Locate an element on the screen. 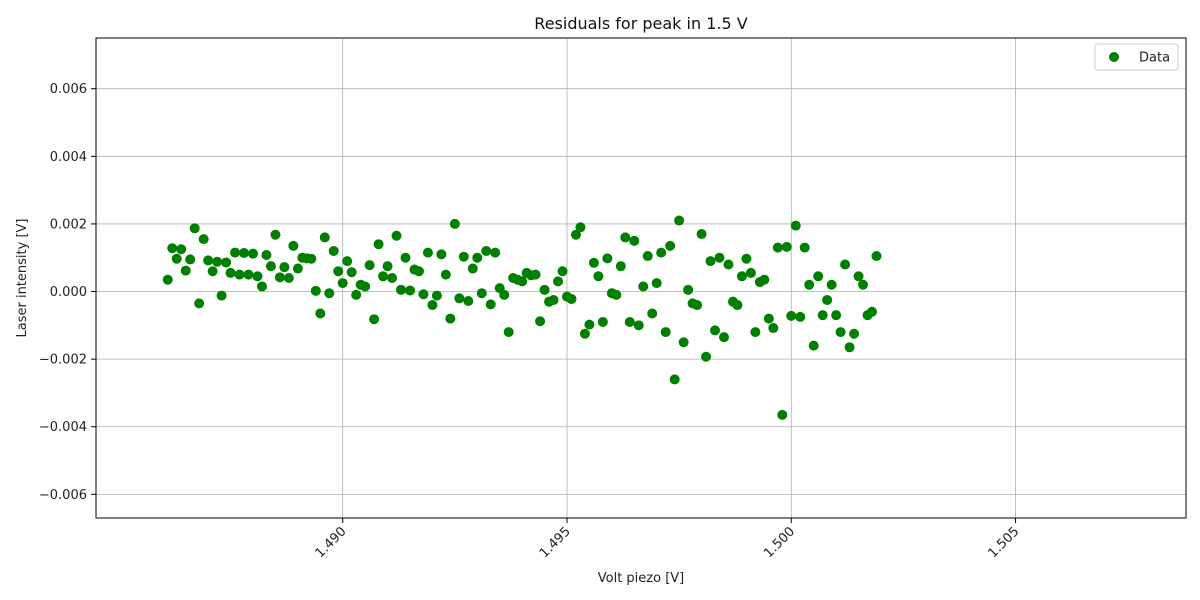 This screenshot has width=1200, height=600. y-tick-label: −0.004 is located at coordinates (63, 427).